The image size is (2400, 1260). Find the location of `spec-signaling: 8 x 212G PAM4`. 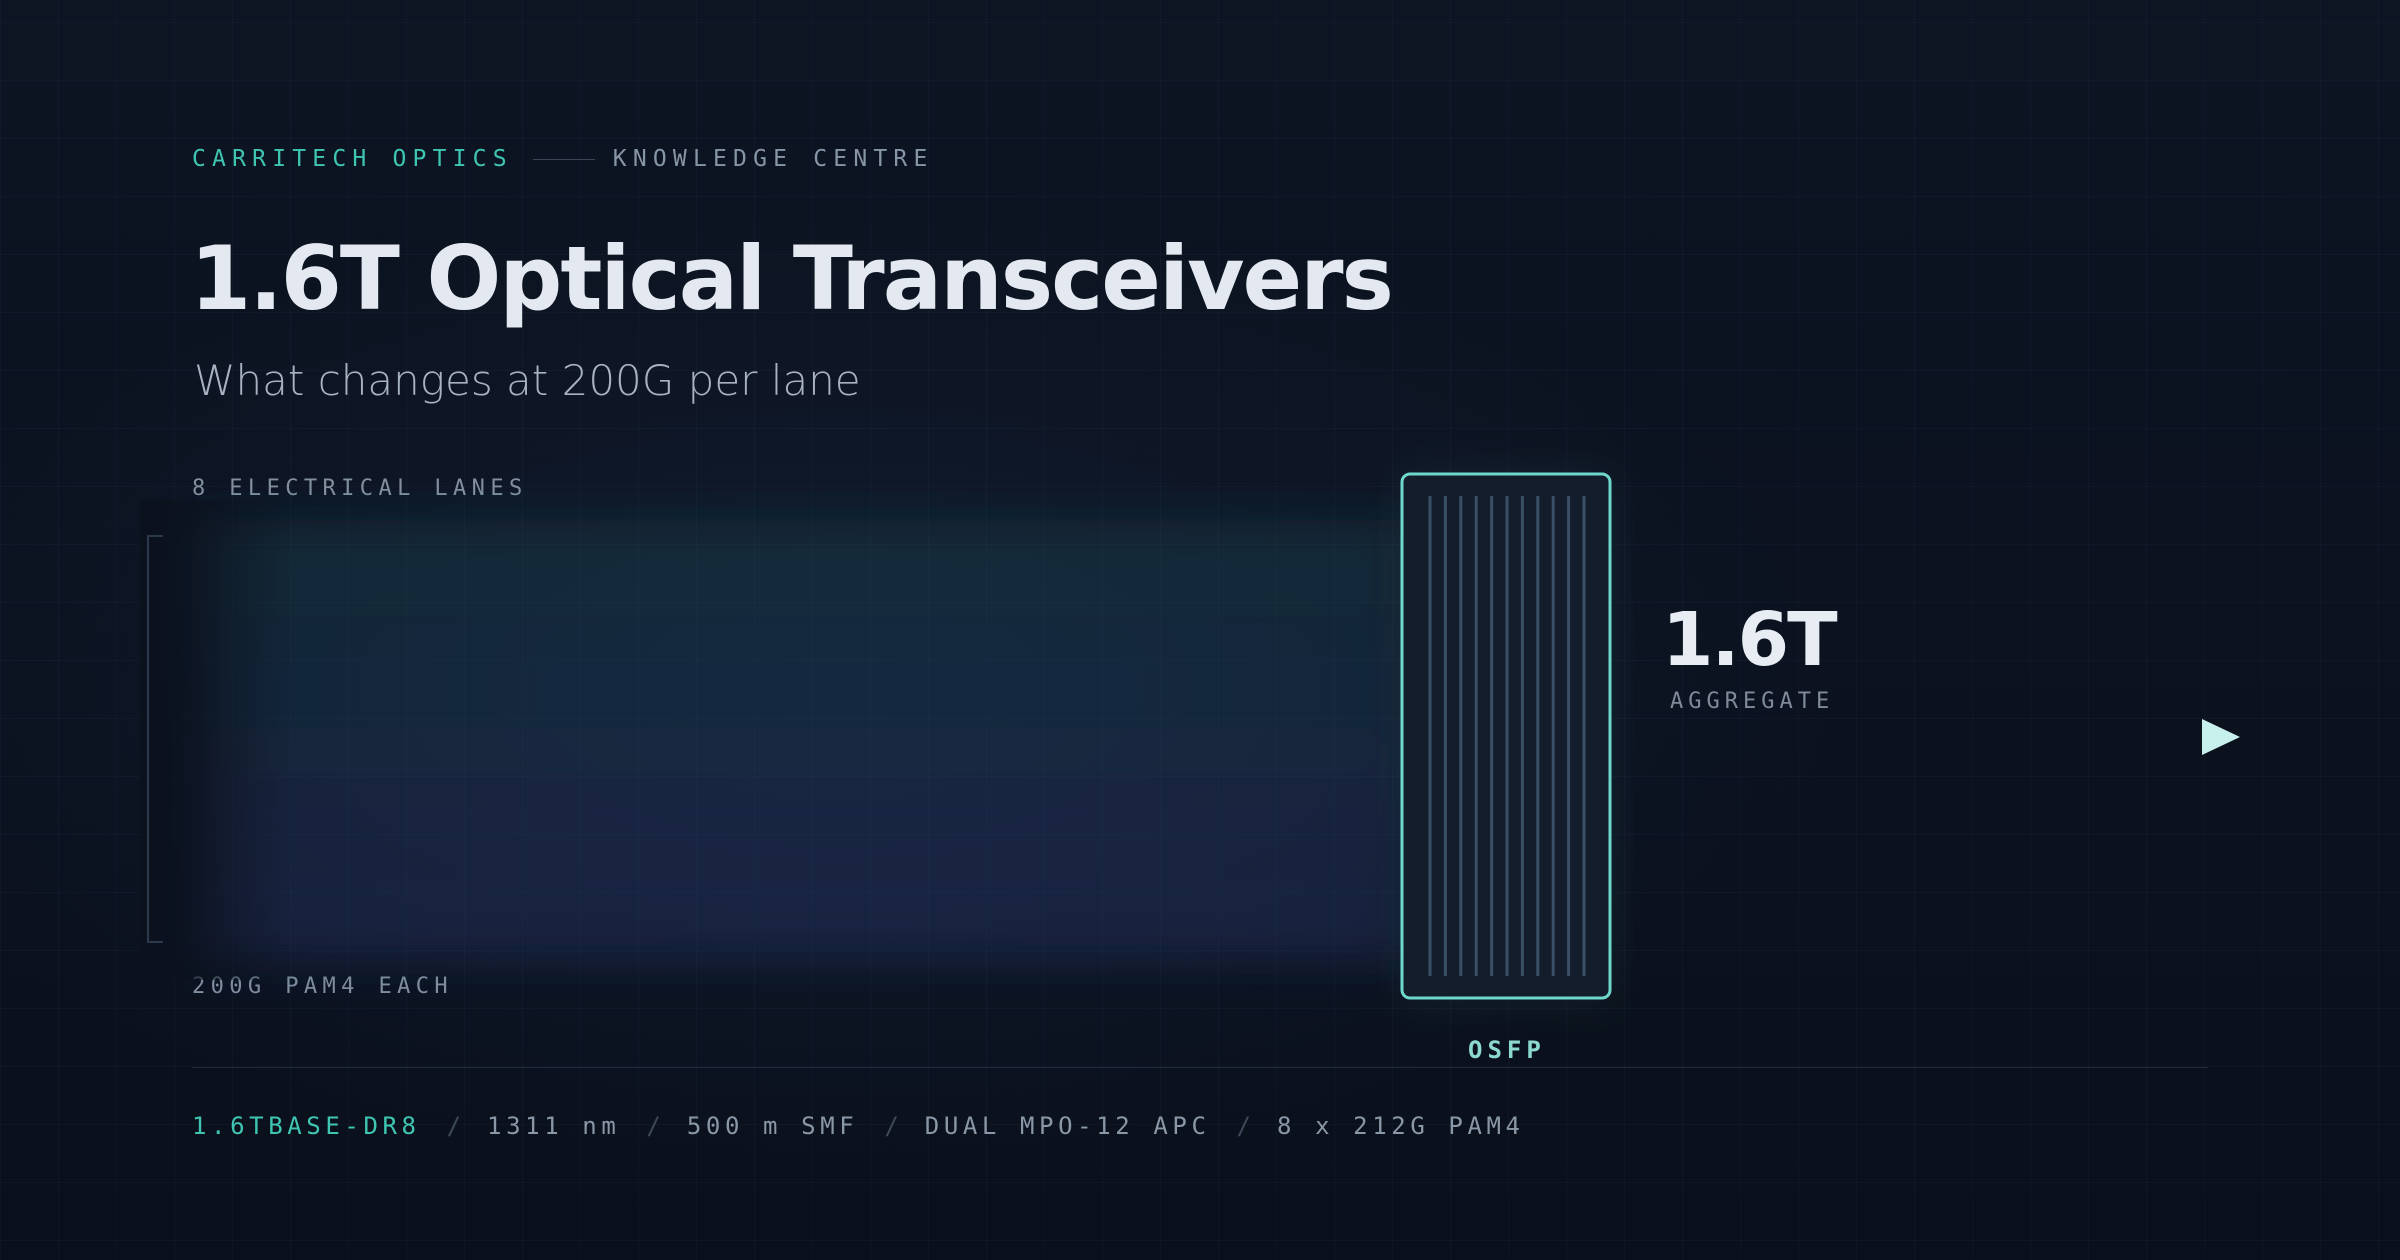

spec-signaling: 8 x 212G PAM4 is located at coordinates (1400, 1126).